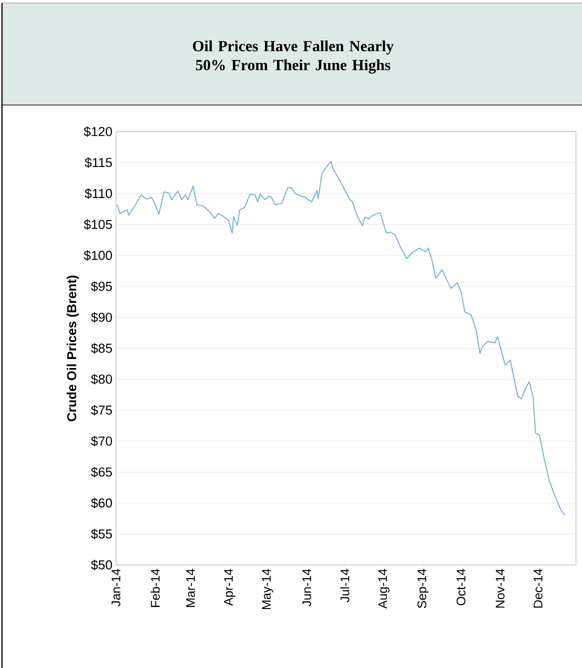 The image size is (582, 668). Describe the element at coordinates (98, 224) in the screenshot. I see `y-tick-label: $105` at that location.